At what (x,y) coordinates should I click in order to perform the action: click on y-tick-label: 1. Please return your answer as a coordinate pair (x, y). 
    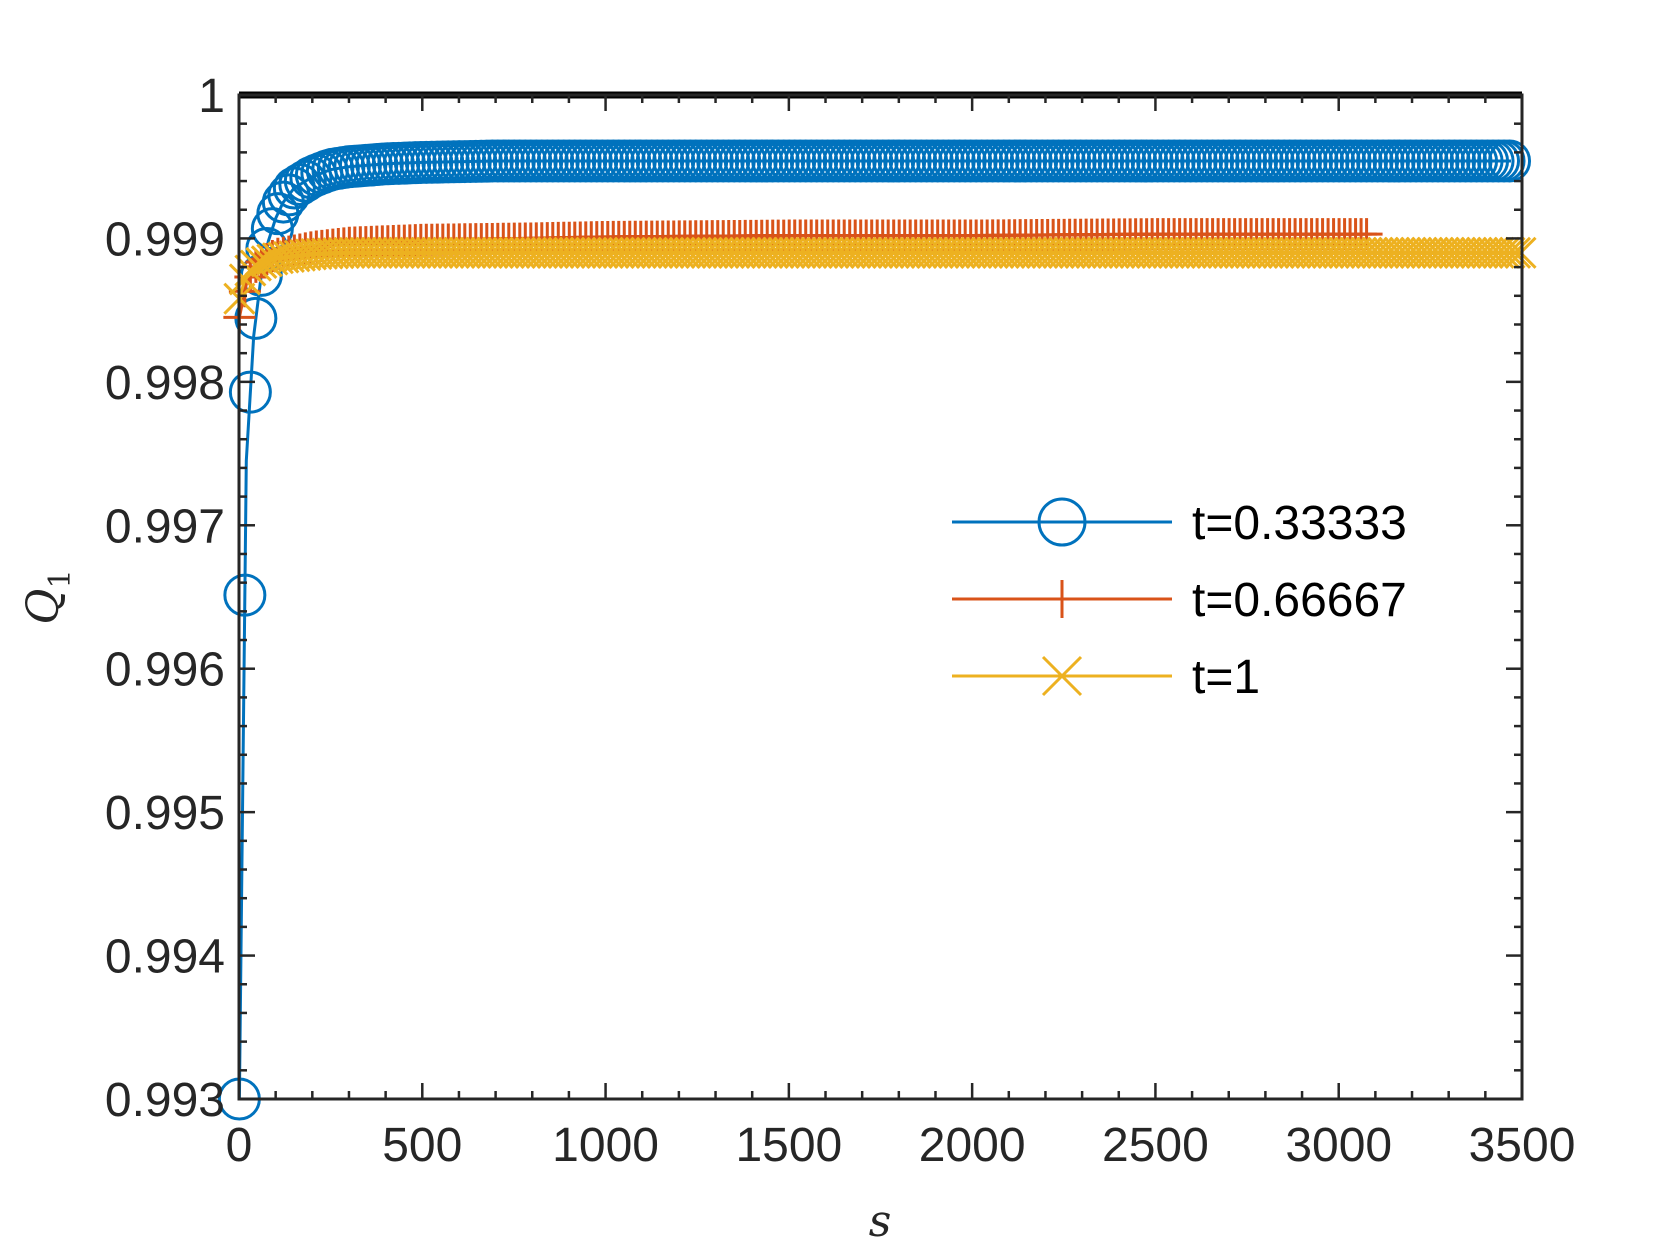
    Looking at the image, I should click on (211, 96).